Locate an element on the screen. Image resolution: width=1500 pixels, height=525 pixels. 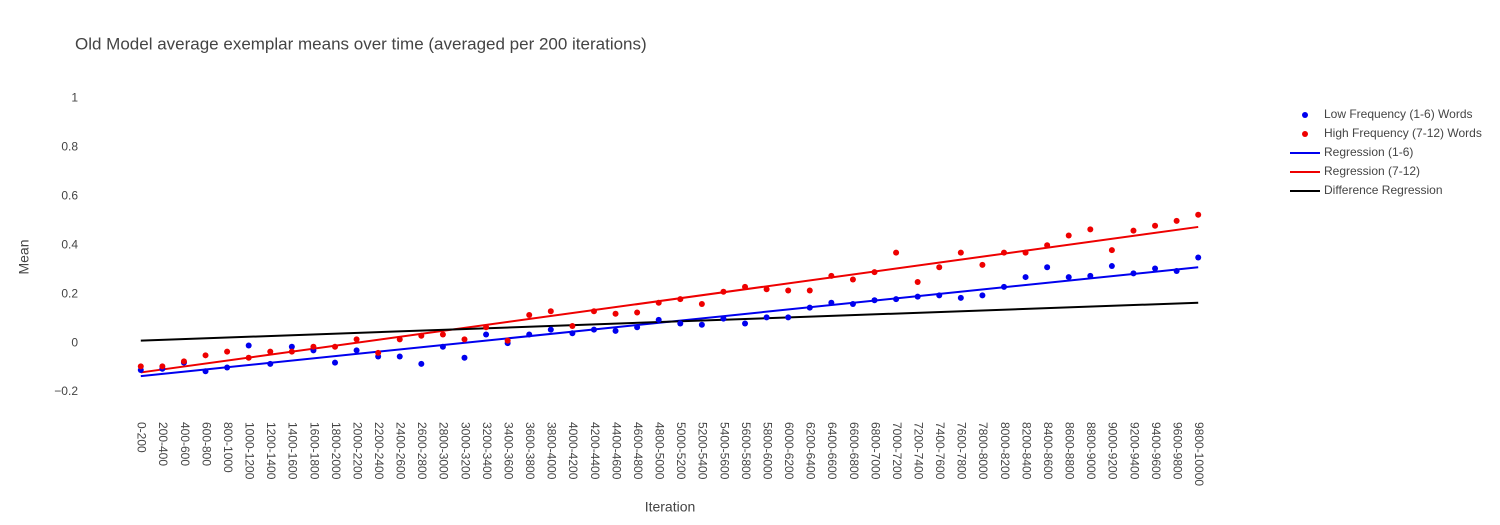
x-tick-label: 7600-7800 is located at coordinates (962, 451).